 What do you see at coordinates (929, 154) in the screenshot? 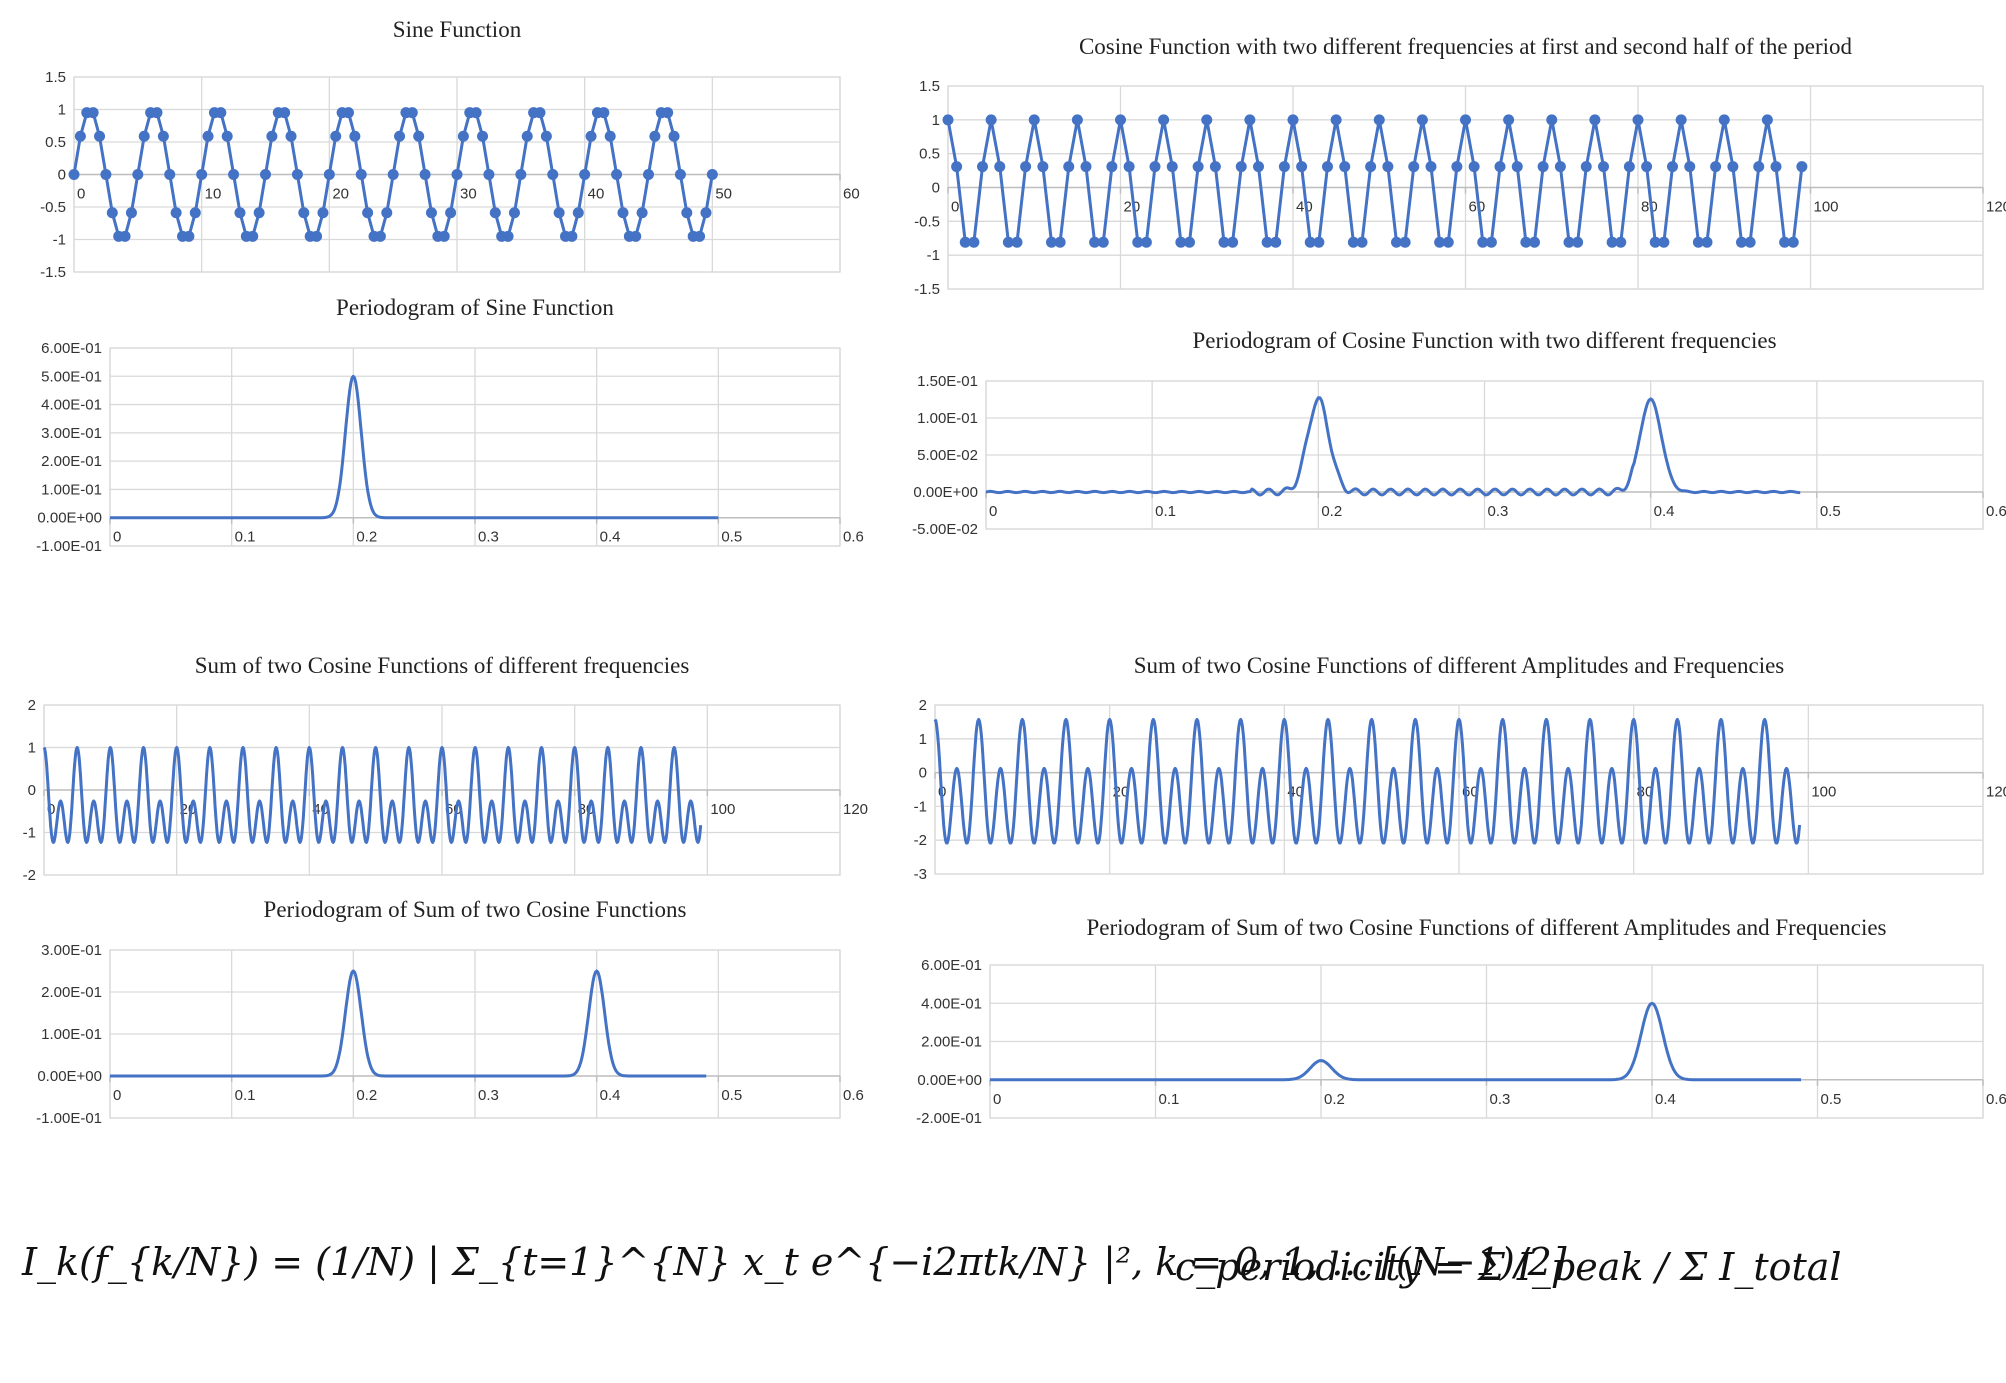
I see `y-tick-label: 0.5` at bounding box center [929, 154].